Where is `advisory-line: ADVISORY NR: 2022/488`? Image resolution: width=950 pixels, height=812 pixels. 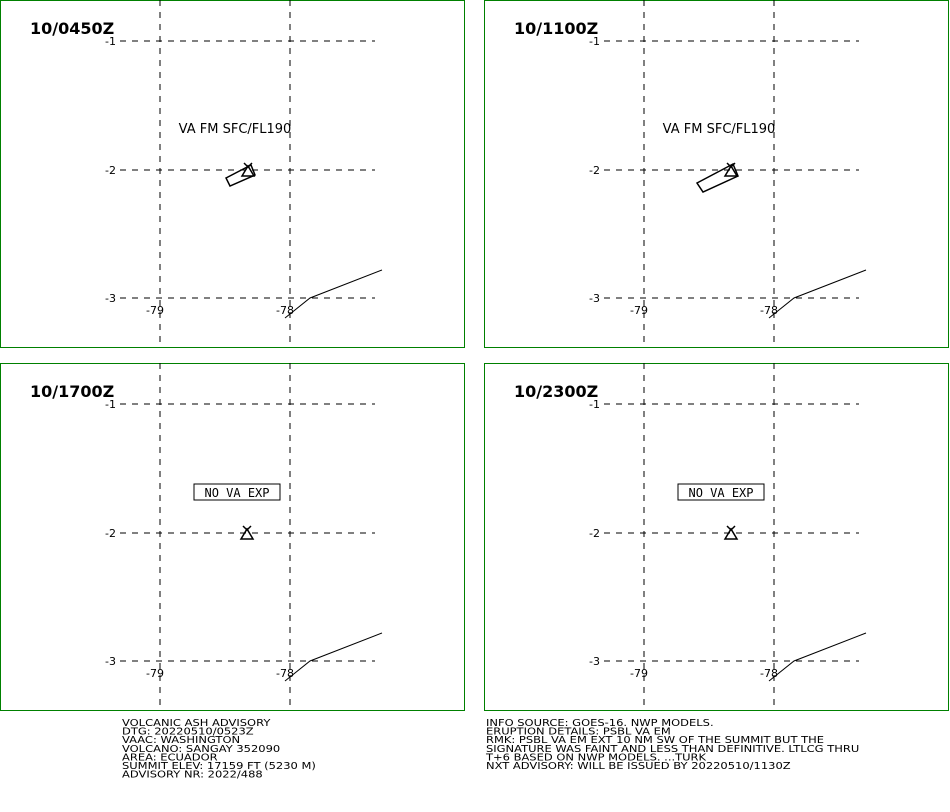
advisory-line: ADVISORY NR: 2022/488 is located at coordinates (192, 775).